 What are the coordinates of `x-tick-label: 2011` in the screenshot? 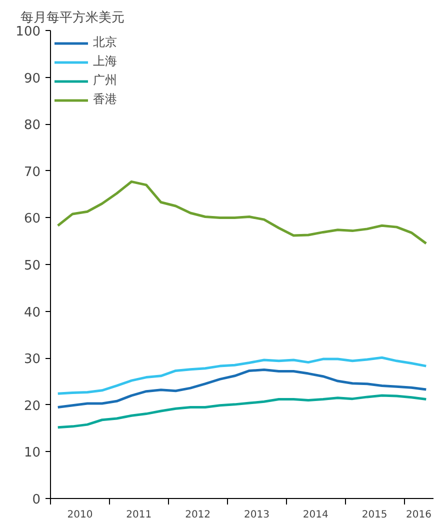 It's located at (139, 515).